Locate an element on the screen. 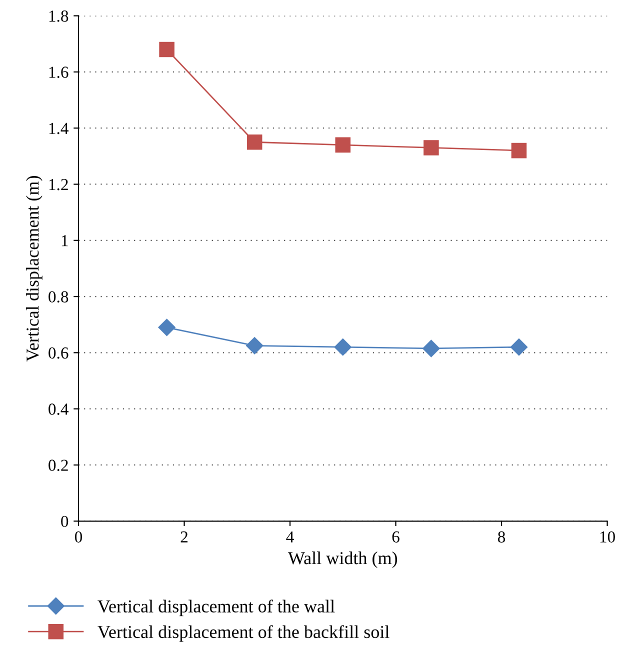 This screenshot has height=658, width=628. legend-label: Vertical displacement of the wall is located at coordinates (216, 608).